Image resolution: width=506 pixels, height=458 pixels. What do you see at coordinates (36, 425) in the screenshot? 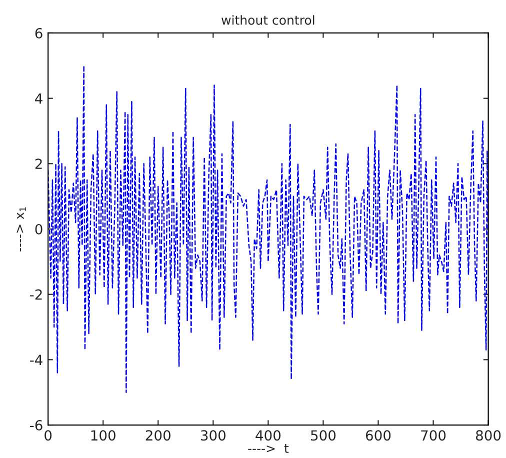
I see `y-tick-label: -6` at bounding box center [36, 425].